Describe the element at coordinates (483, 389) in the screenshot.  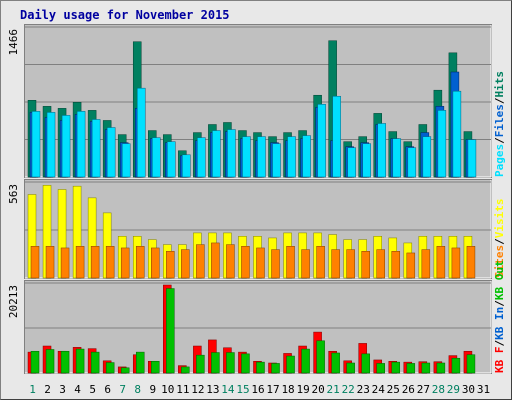
I see `x-tick-label: 31` at that location.